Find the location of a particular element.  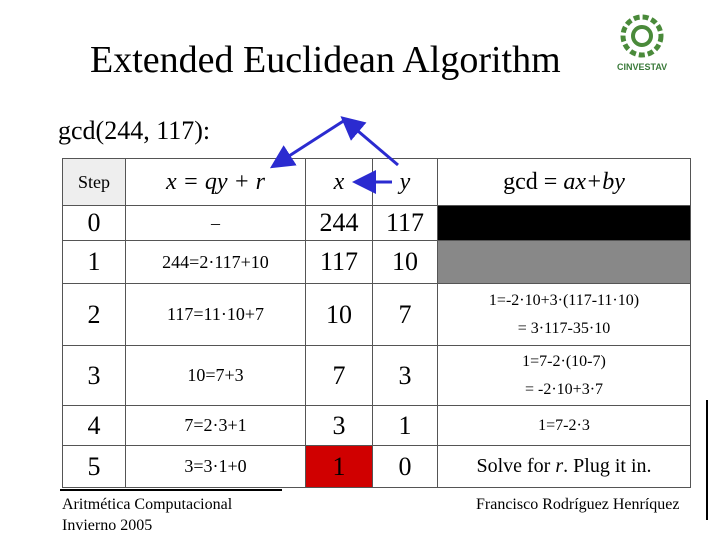

gcd-cell: 1=7-2·3 is located at coordinates (564, 425).